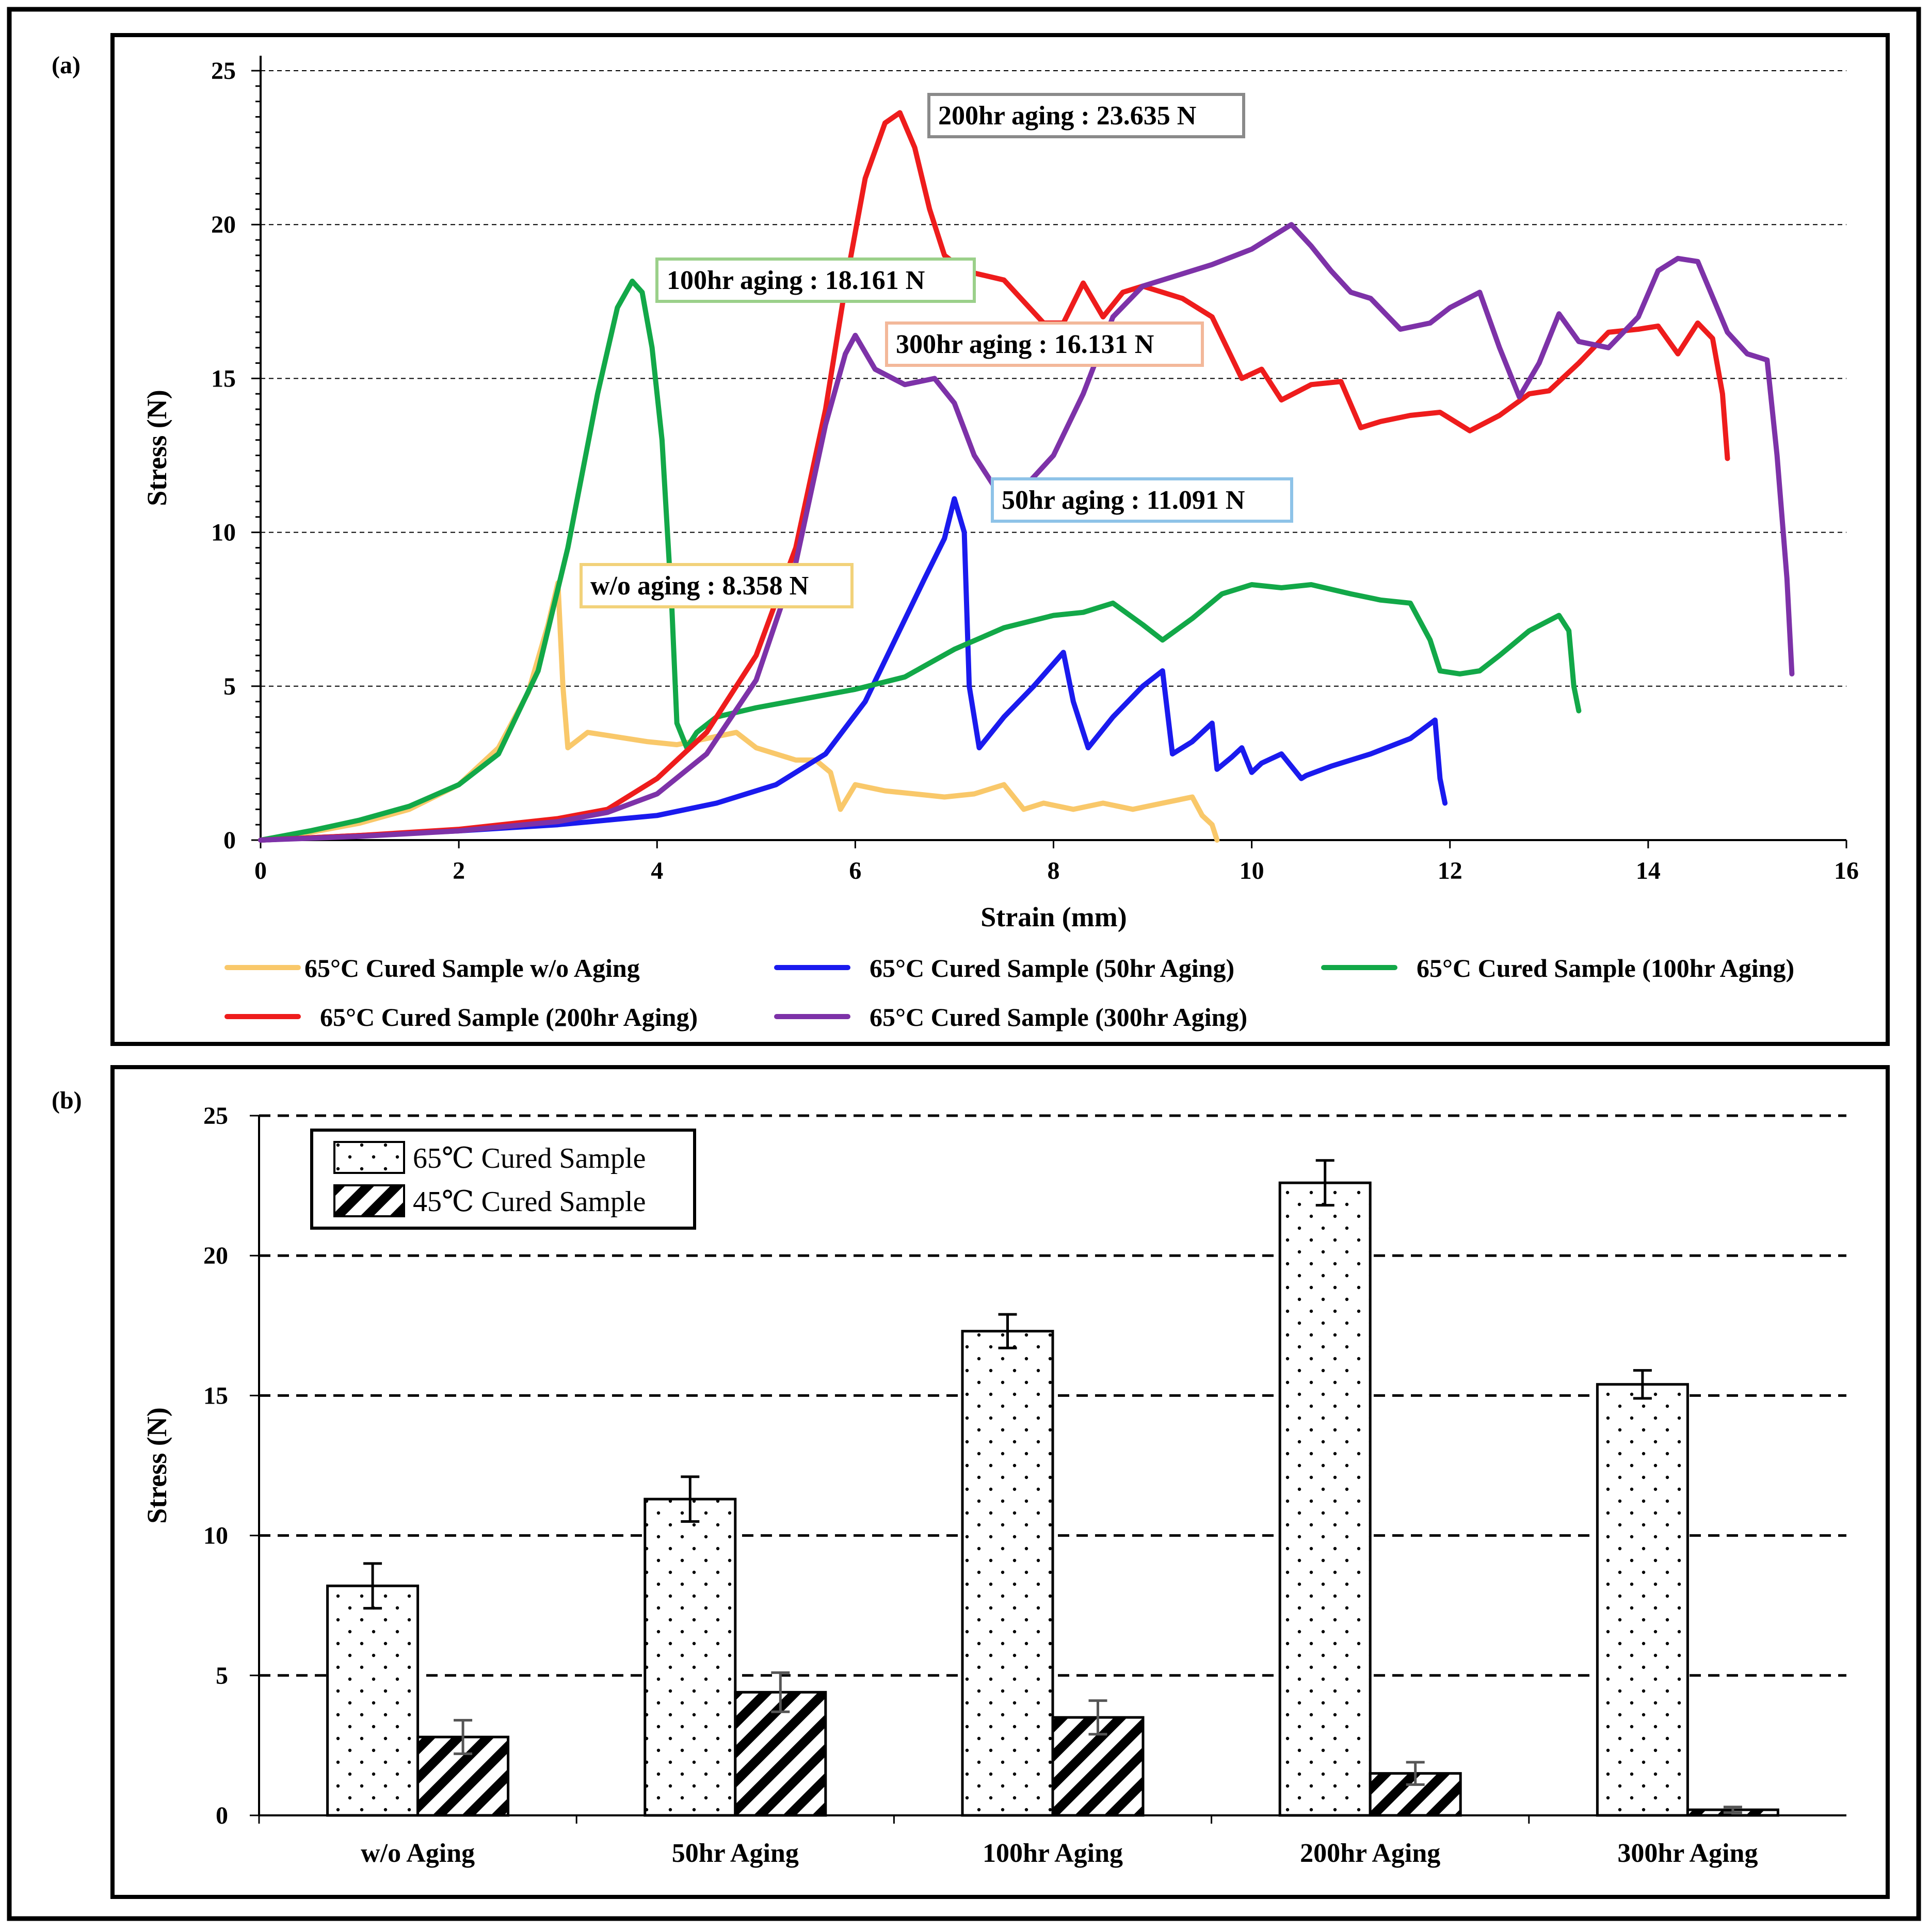  Describe the element at coordinates (690, 1658) in the screenshot. I see `bar-65-cured-sample-50hr-aging` at that location.